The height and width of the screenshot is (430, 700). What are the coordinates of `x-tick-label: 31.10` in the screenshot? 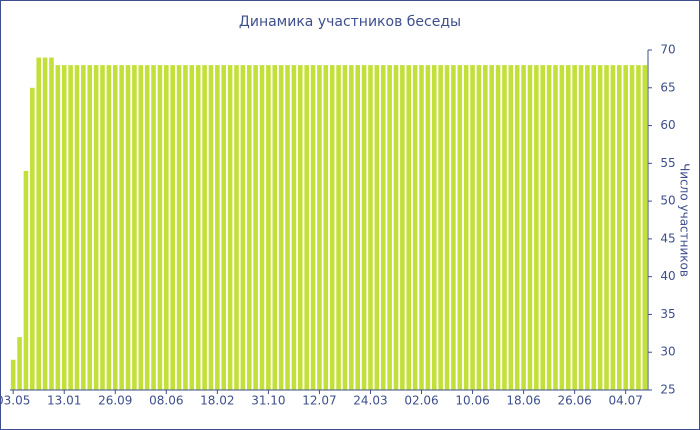 It's located at (268, 401).